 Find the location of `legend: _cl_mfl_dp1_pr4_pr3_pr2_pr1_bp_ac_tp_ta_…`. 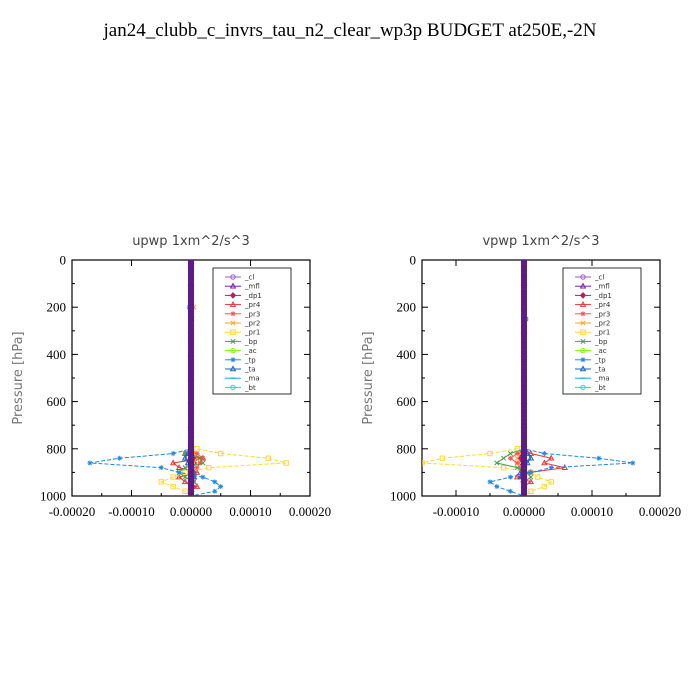

legend: _cl_mfl_dp1_pr4_pr3_pr2_pr1_bp_ac_tp_ta_… is located at coordinates (252, 331).